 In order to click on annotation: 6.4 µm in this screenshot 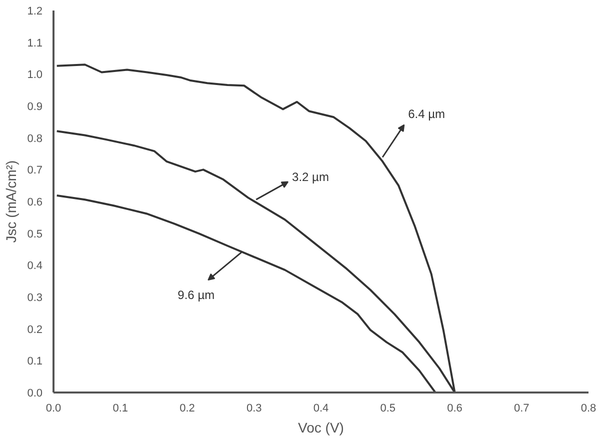, I will do `click(427, 113)`.